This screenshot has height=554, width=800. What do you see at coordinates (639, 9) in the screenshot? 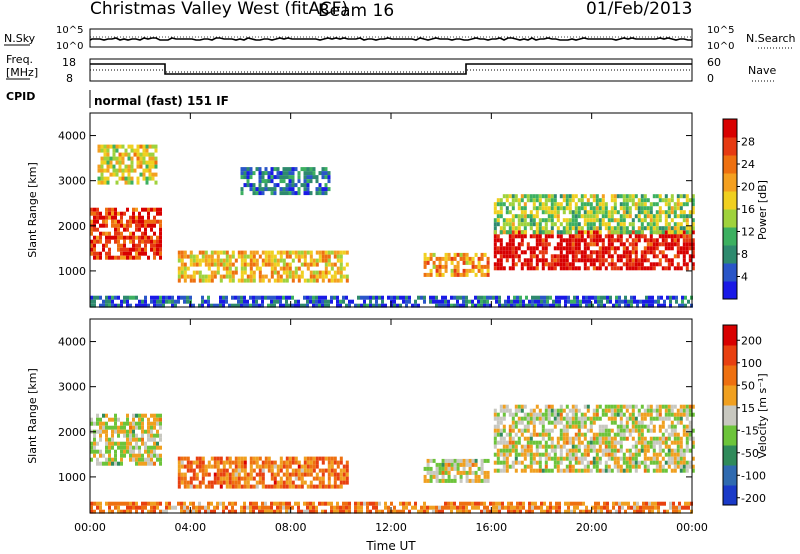
I see `date-label: 01/Feb/2013` at bounding box center [639, 9].